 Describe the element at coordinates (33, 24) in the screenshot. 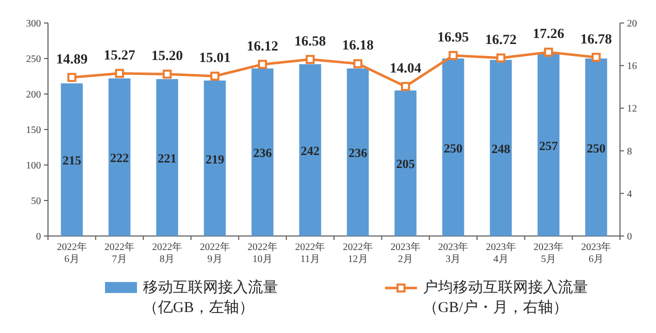

I see `y-tick-label: 300` at that location.